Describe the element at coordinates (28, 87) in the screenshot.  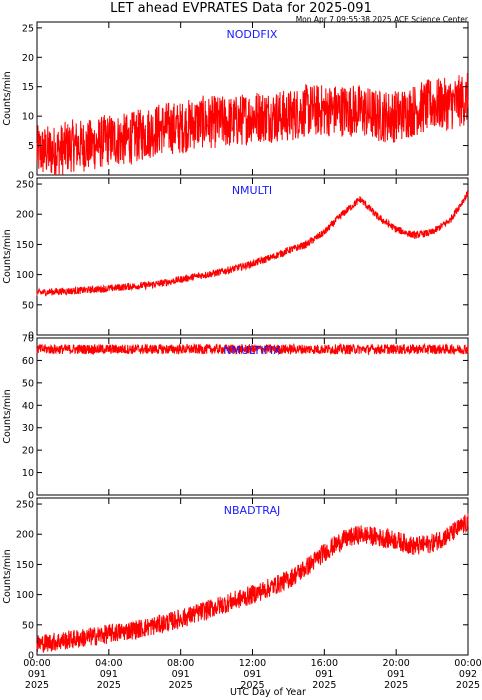
I see `y-tick-label: 15` at that location.